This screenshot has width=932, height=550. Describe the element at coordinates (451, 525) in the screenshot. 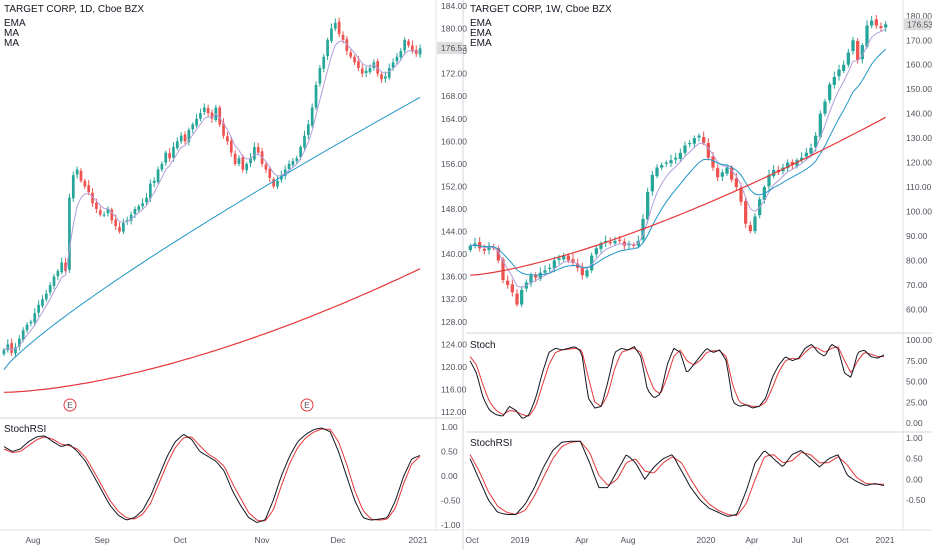

I see `daily-stochrsi-tick: -1.00` at that location.